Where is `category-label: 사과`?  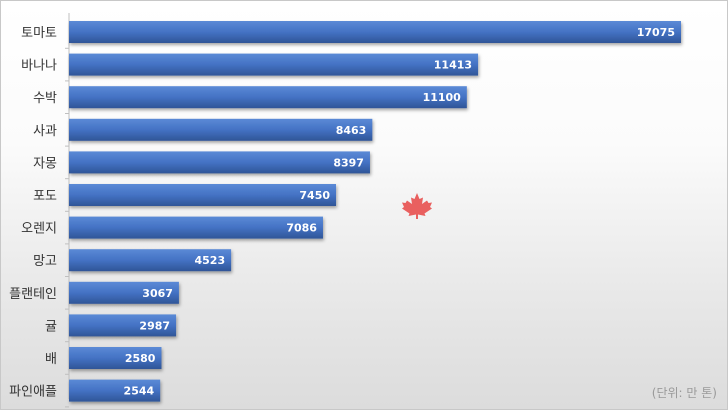
category-label: 사과 is located at coordinates (45, 131).